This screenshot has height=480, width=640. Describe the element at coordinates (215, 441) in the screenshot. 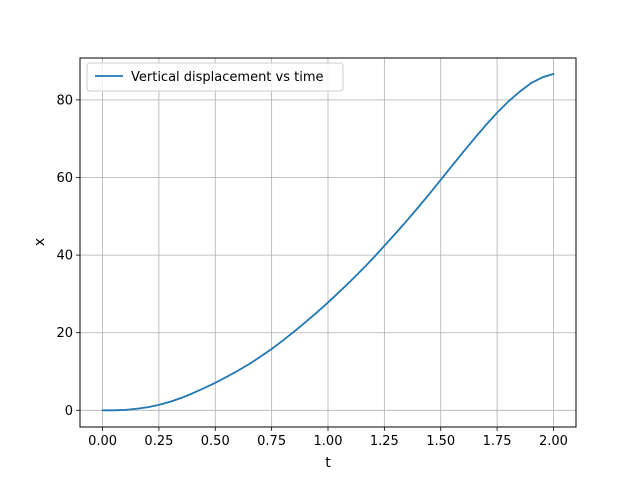

I see `x-tick-label: 0.50` at that location.